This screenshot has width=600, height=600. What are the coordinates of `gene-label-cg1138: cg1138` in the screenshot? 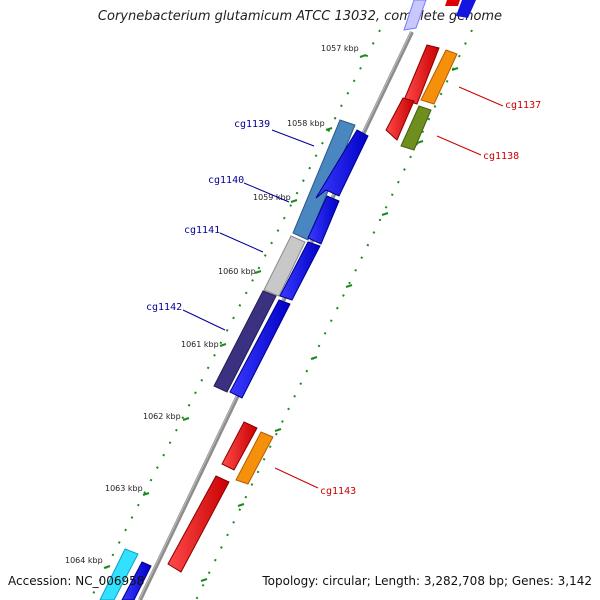 It's located at (501, 156).